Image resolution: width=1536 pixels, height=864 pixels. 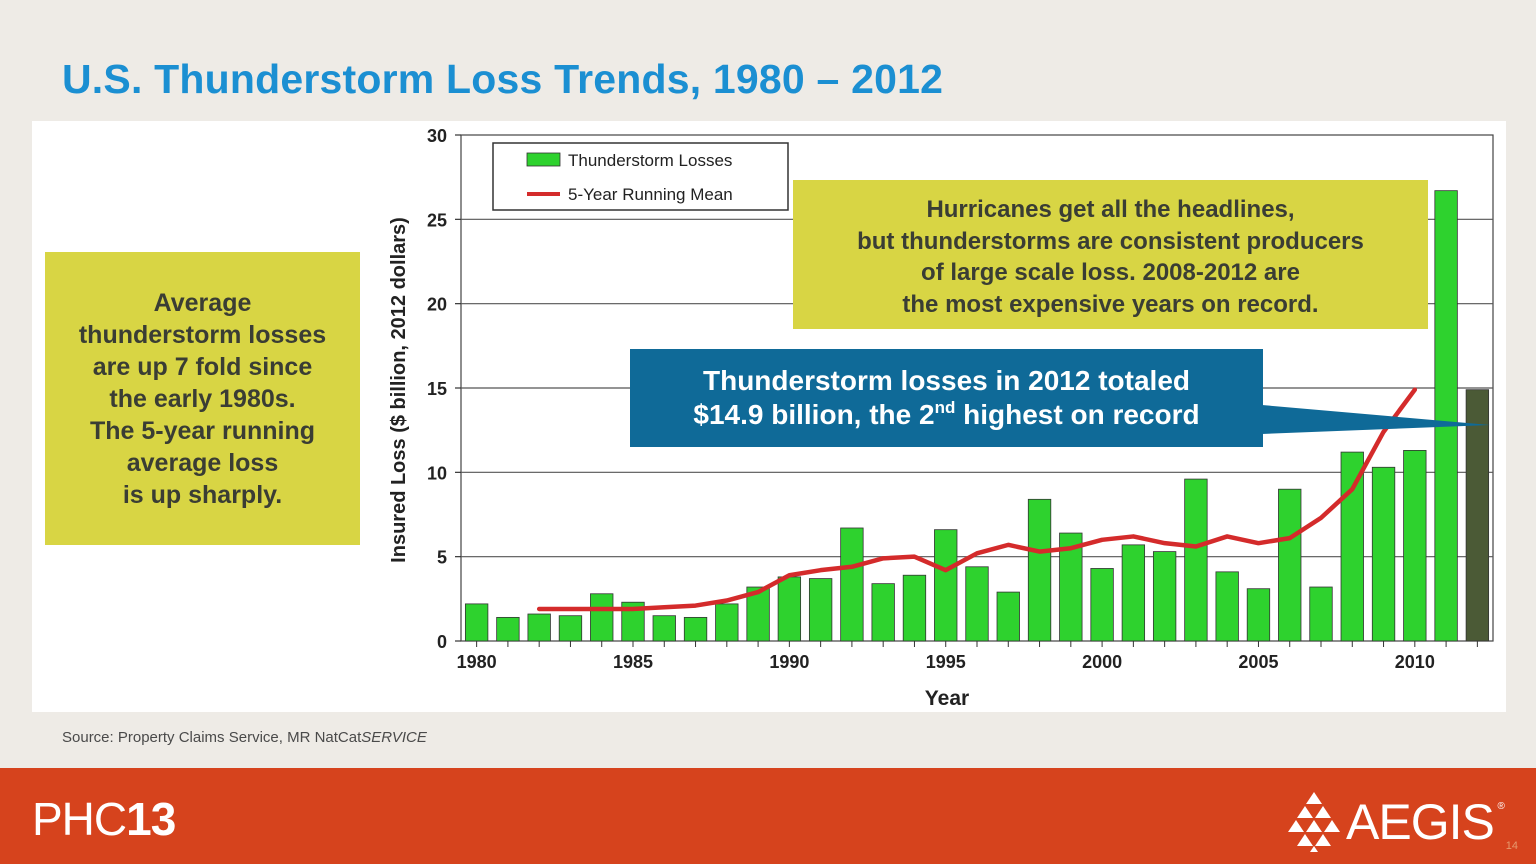 What do you see at coordinates (399, 390) in the screenshot?
I see `y-axis-title: Insured Loss ($ billion, 2012 dollars)` at bounding box center [399, 390].